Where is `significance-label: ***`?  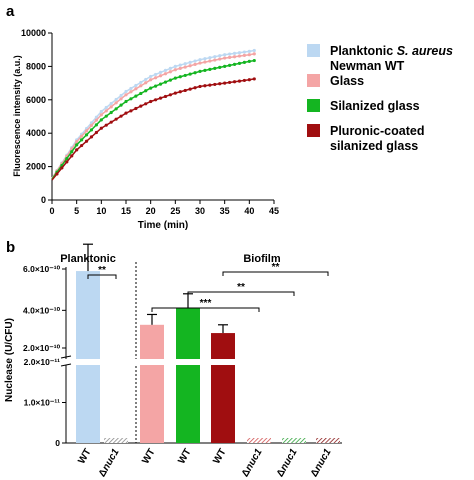
significance-label: *** is located at coordinates (206, 303).